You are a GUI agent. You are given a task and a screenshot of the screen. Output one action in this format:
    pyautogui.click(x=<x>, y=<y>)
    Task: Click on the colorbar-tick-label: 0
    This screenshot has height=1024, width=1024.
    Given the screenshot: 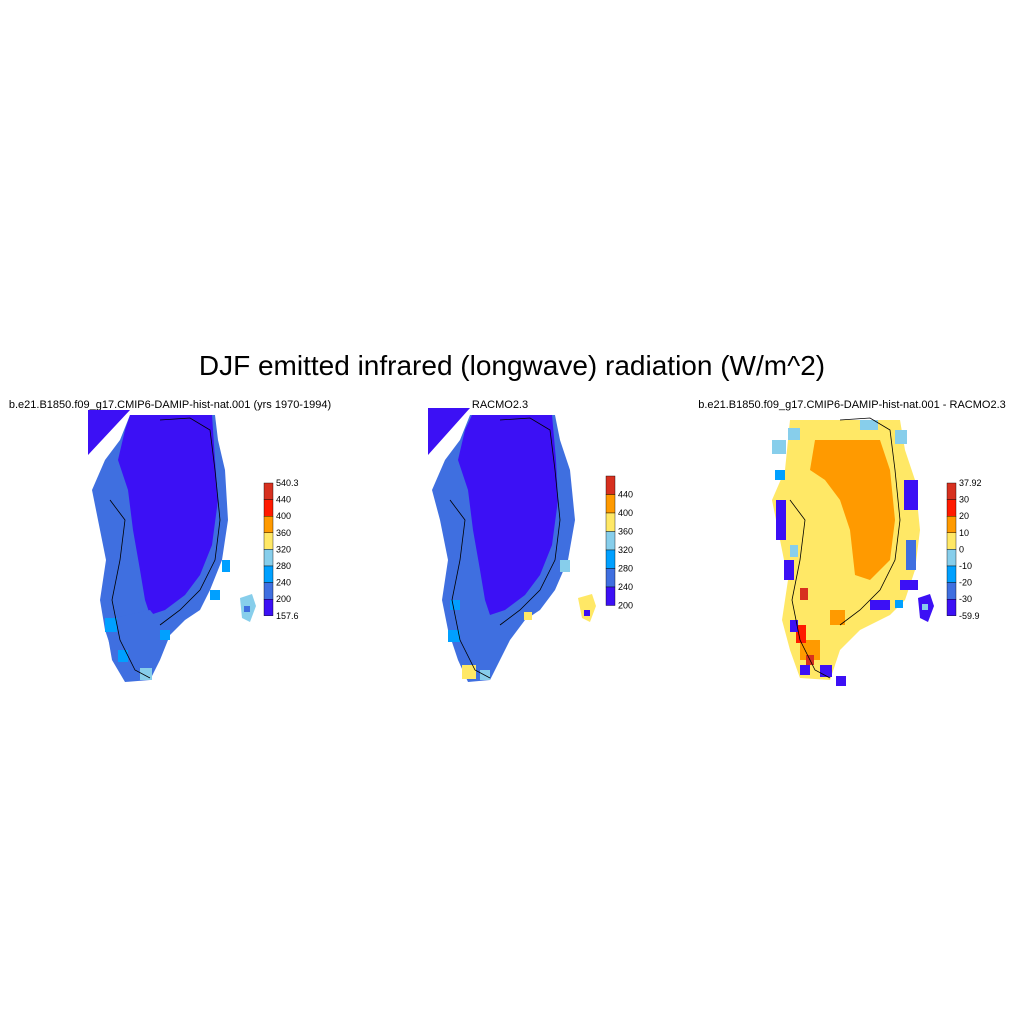 What is the action you would take?
    pyautogui.click(x=961, y=549)
    